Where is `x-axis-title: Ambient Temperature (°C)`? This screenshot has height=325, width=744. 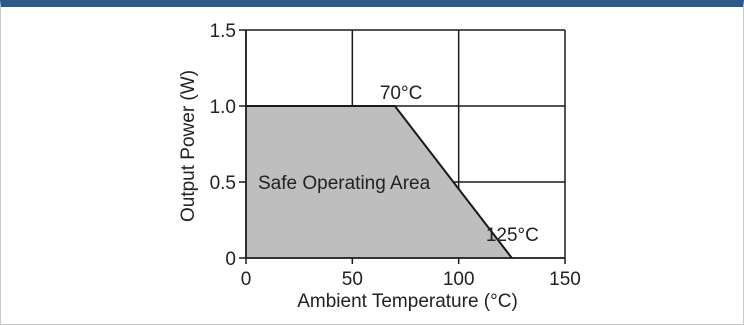 x-axis-title: Ambient Temperature (°C) is located at coordinates (407, 301).